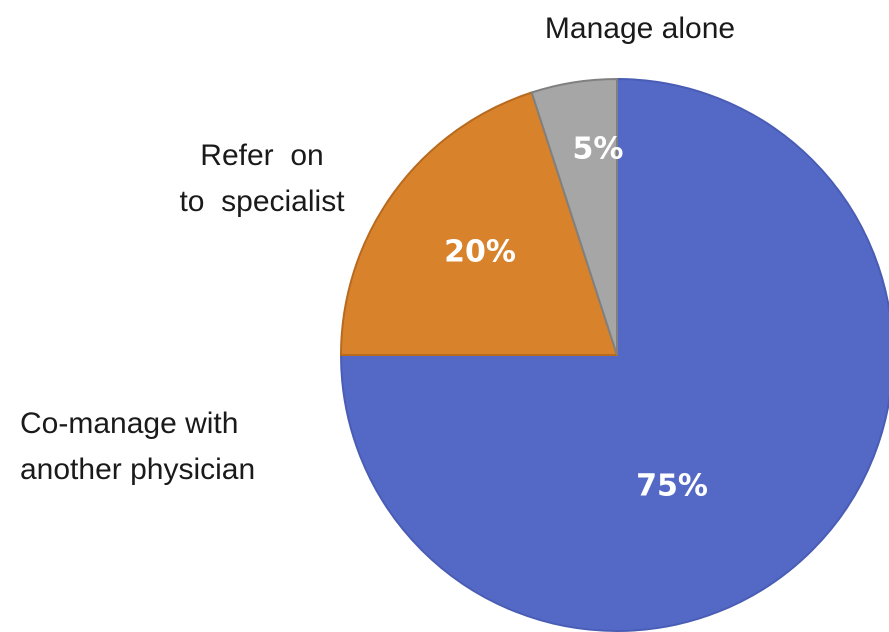 This screenshot has width=889, height=632. Describe the element at coordinates (129, 423) in the screenshot. I see `label-line: Co-manage with` at that location.